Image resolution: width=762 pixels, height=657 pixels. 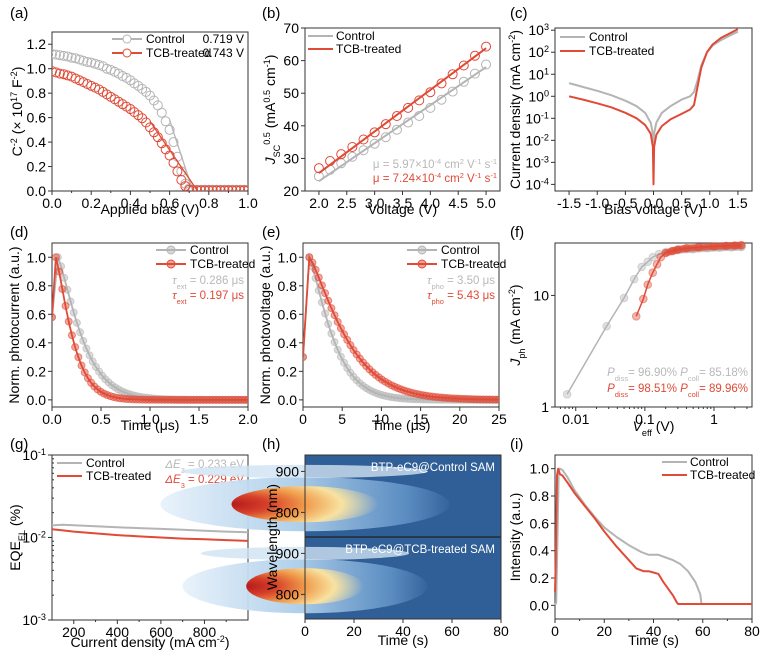 What do you see at coordinates (288, 594) in the screenshot?
I see `y-tick-label: 800` at bounding box center [288, 594].